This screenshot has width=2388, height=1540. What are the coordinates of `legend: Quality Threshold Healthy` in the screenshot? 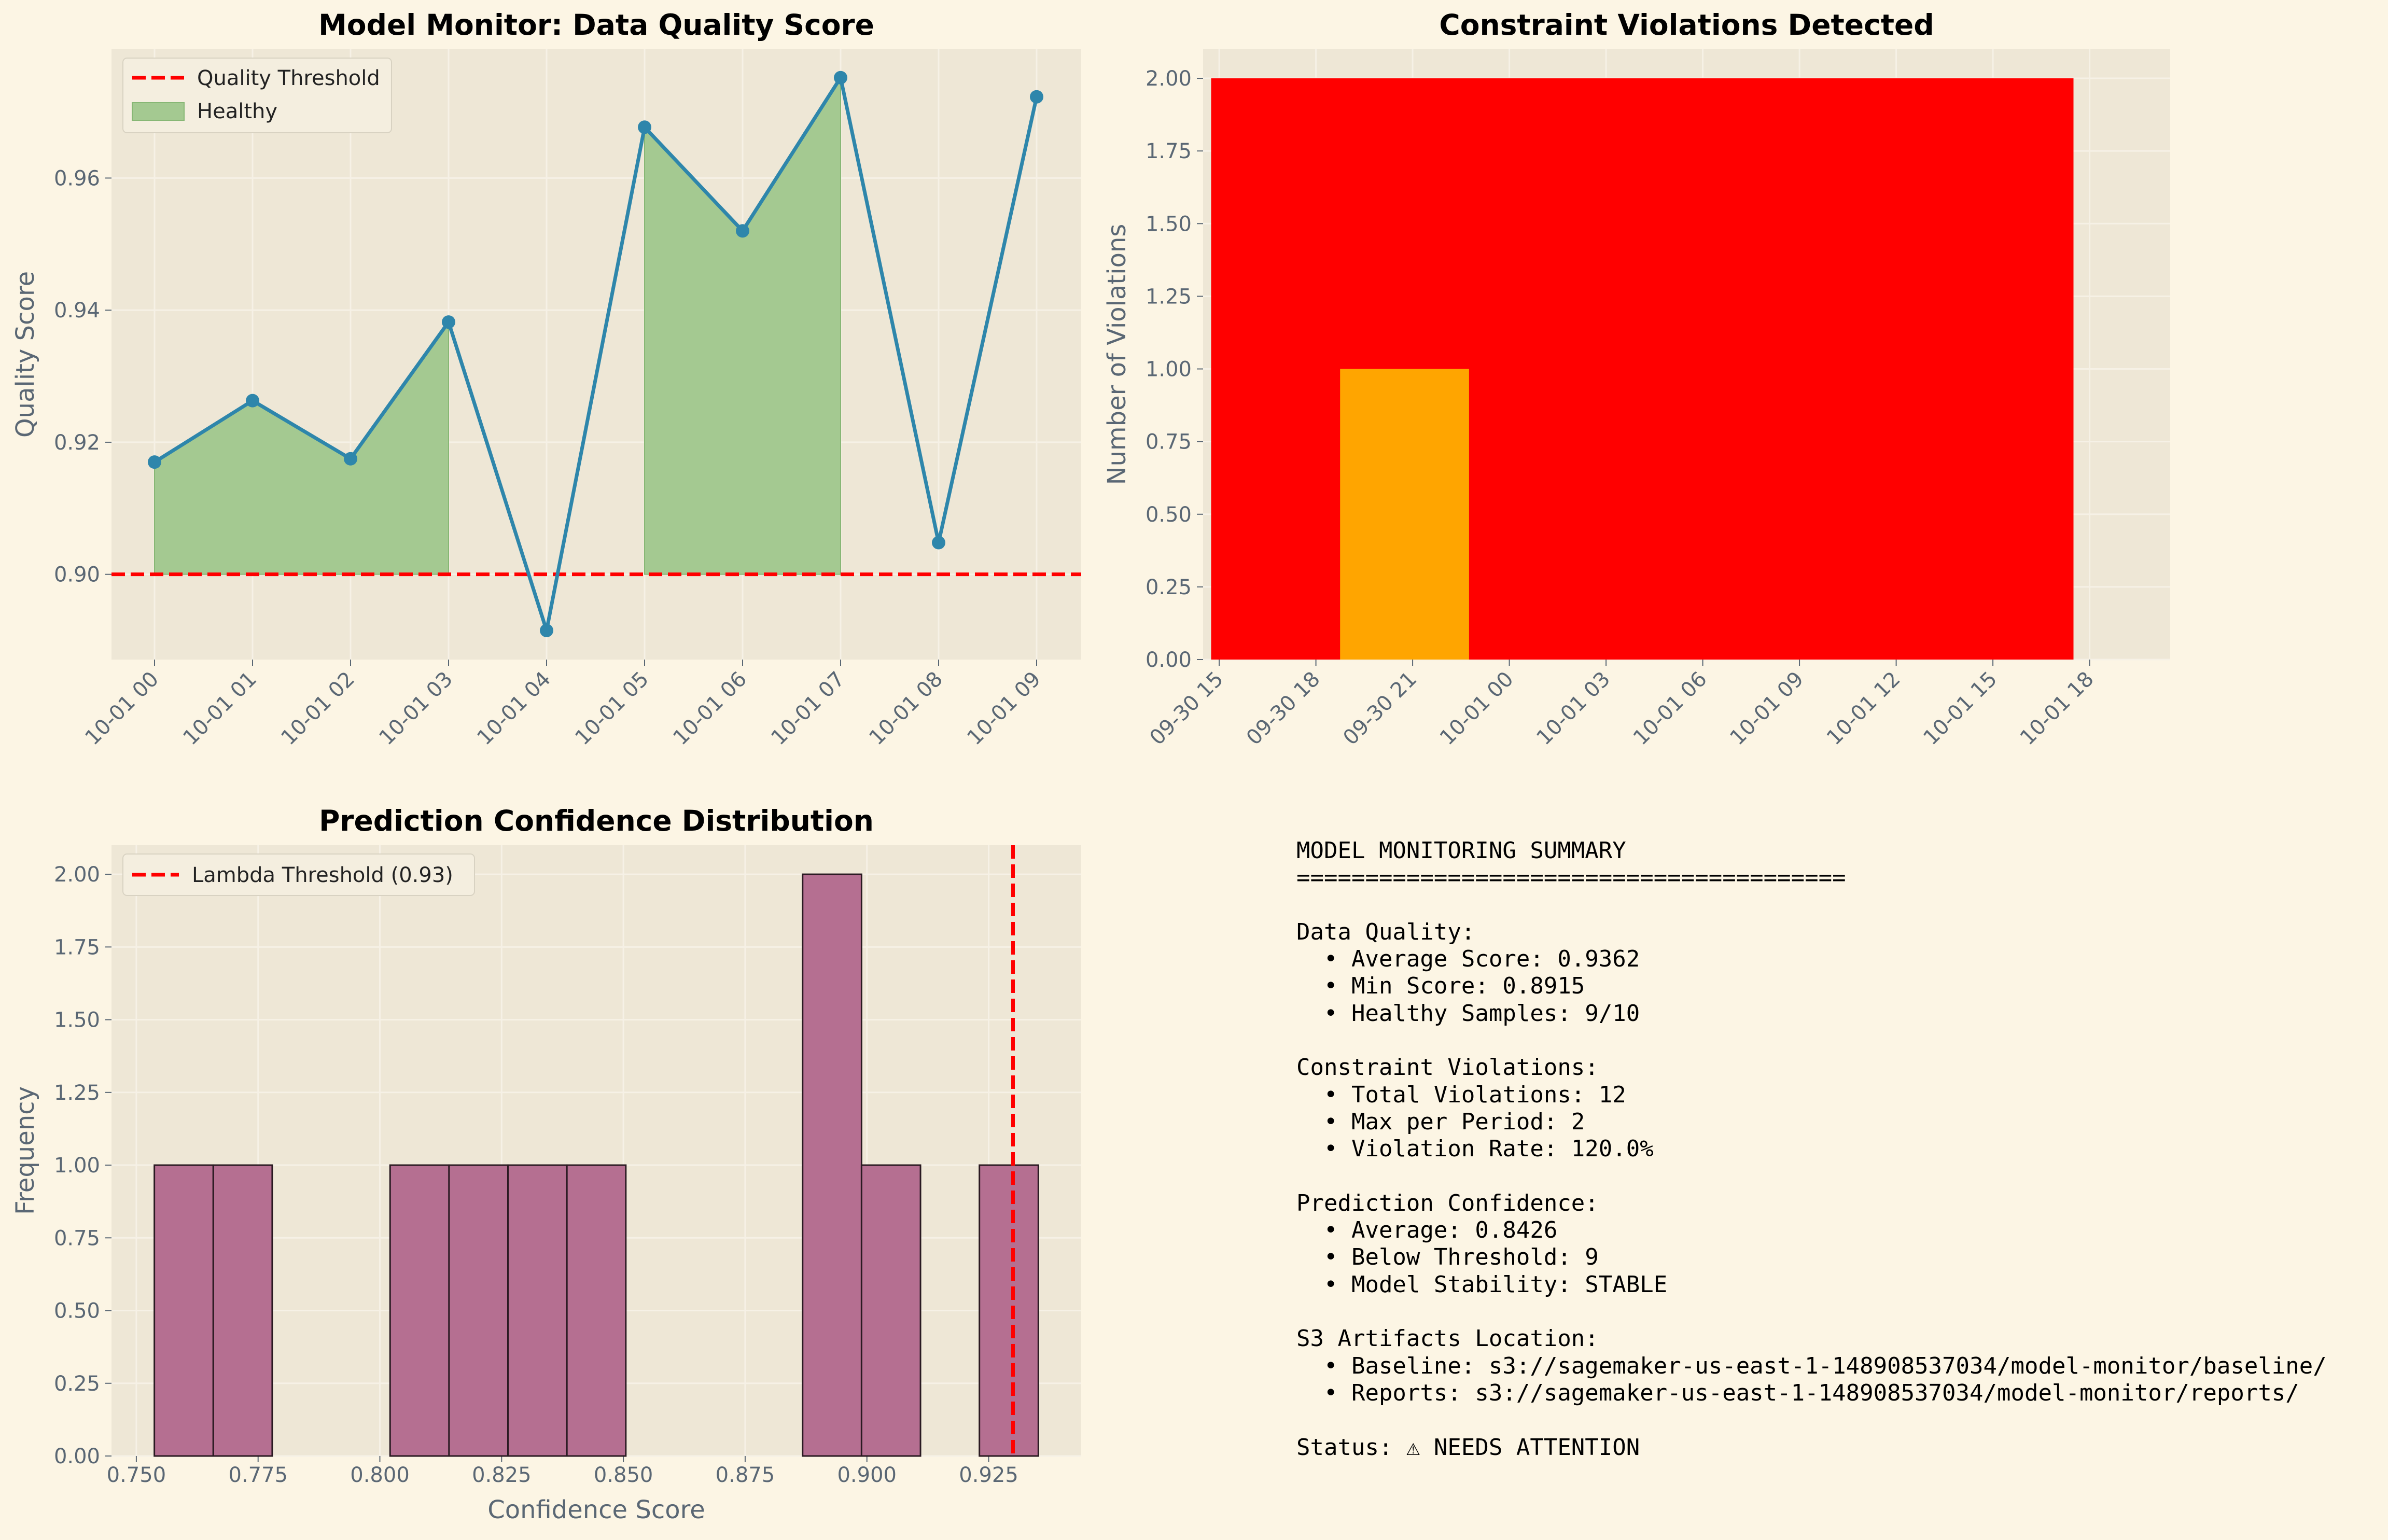 It's located at (257, 95).